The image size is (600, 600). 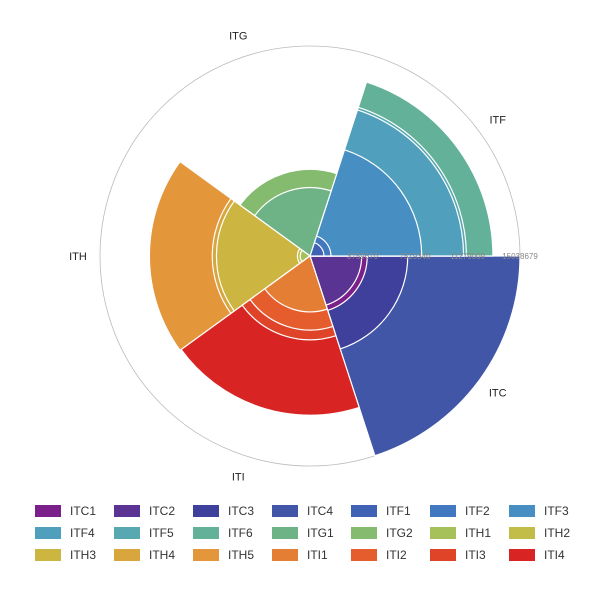 I want to click on legend-label: ITI3, so click(x=475, y=555).